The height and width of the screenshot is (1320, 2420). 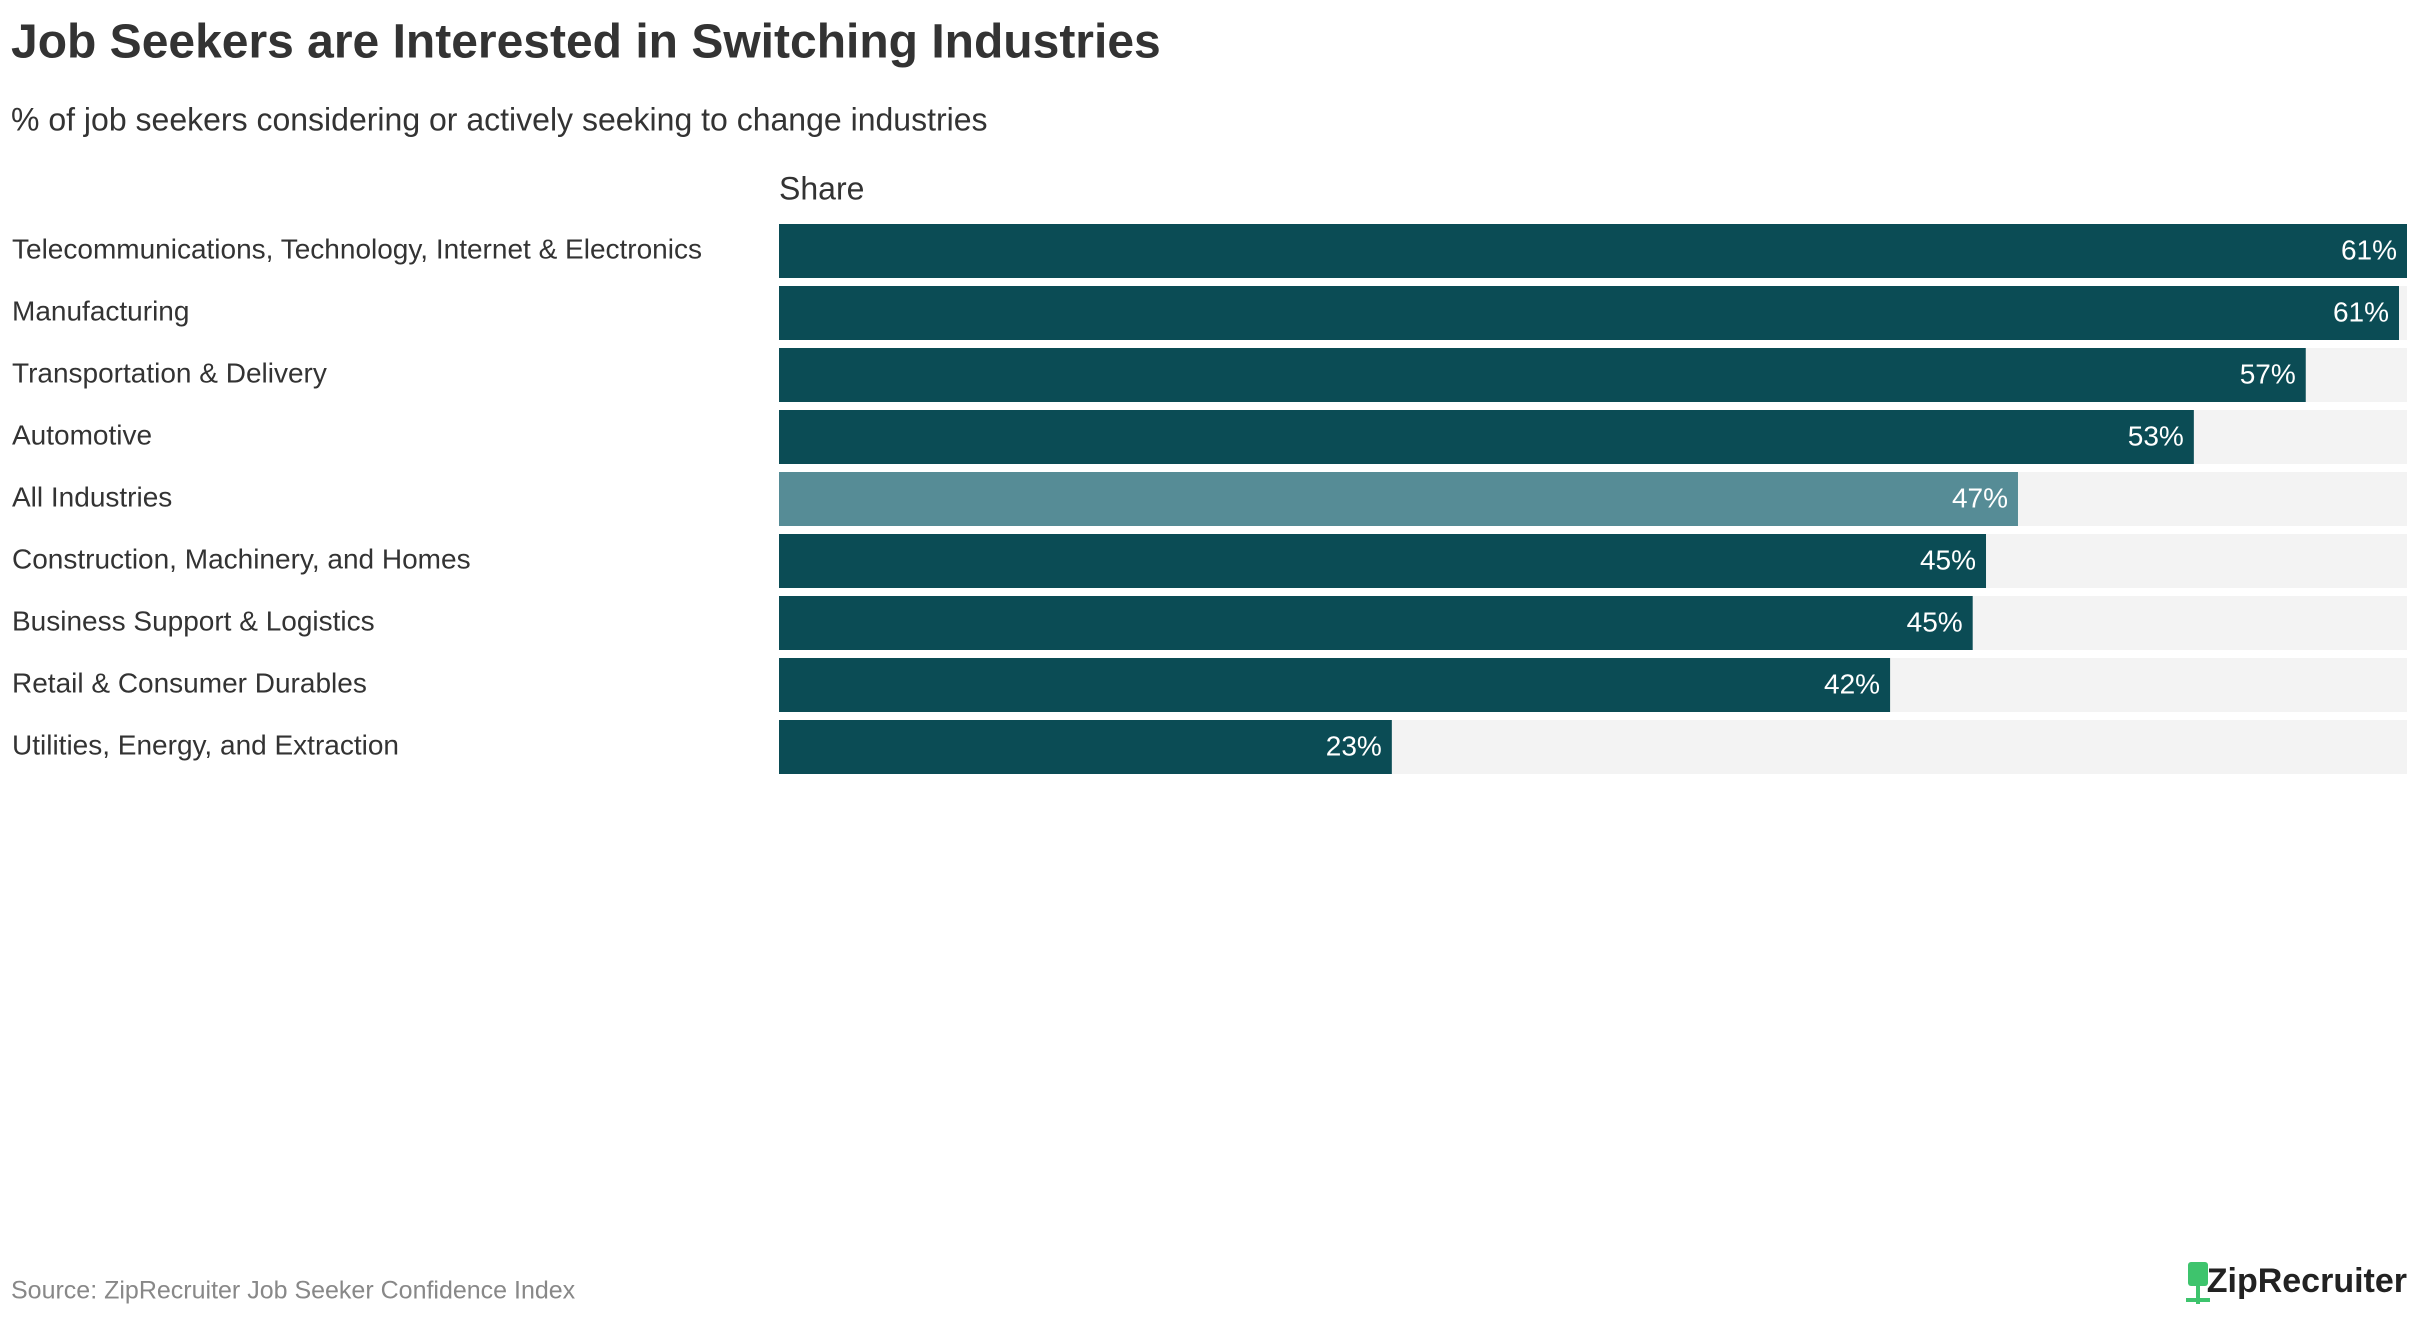 I want to click on logo-text: ZipRecruiter, so click(x=2307, y=1281).